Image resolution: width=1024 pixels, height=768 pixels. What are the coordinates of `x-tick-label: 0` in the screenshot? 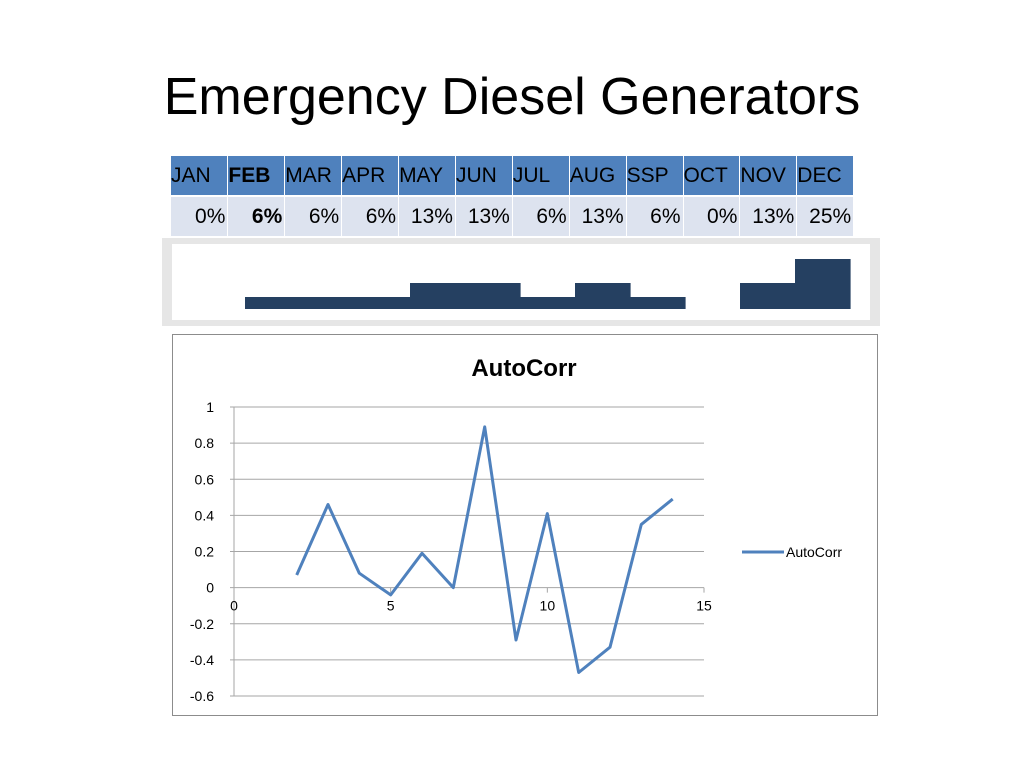 It's located at (234, 606).